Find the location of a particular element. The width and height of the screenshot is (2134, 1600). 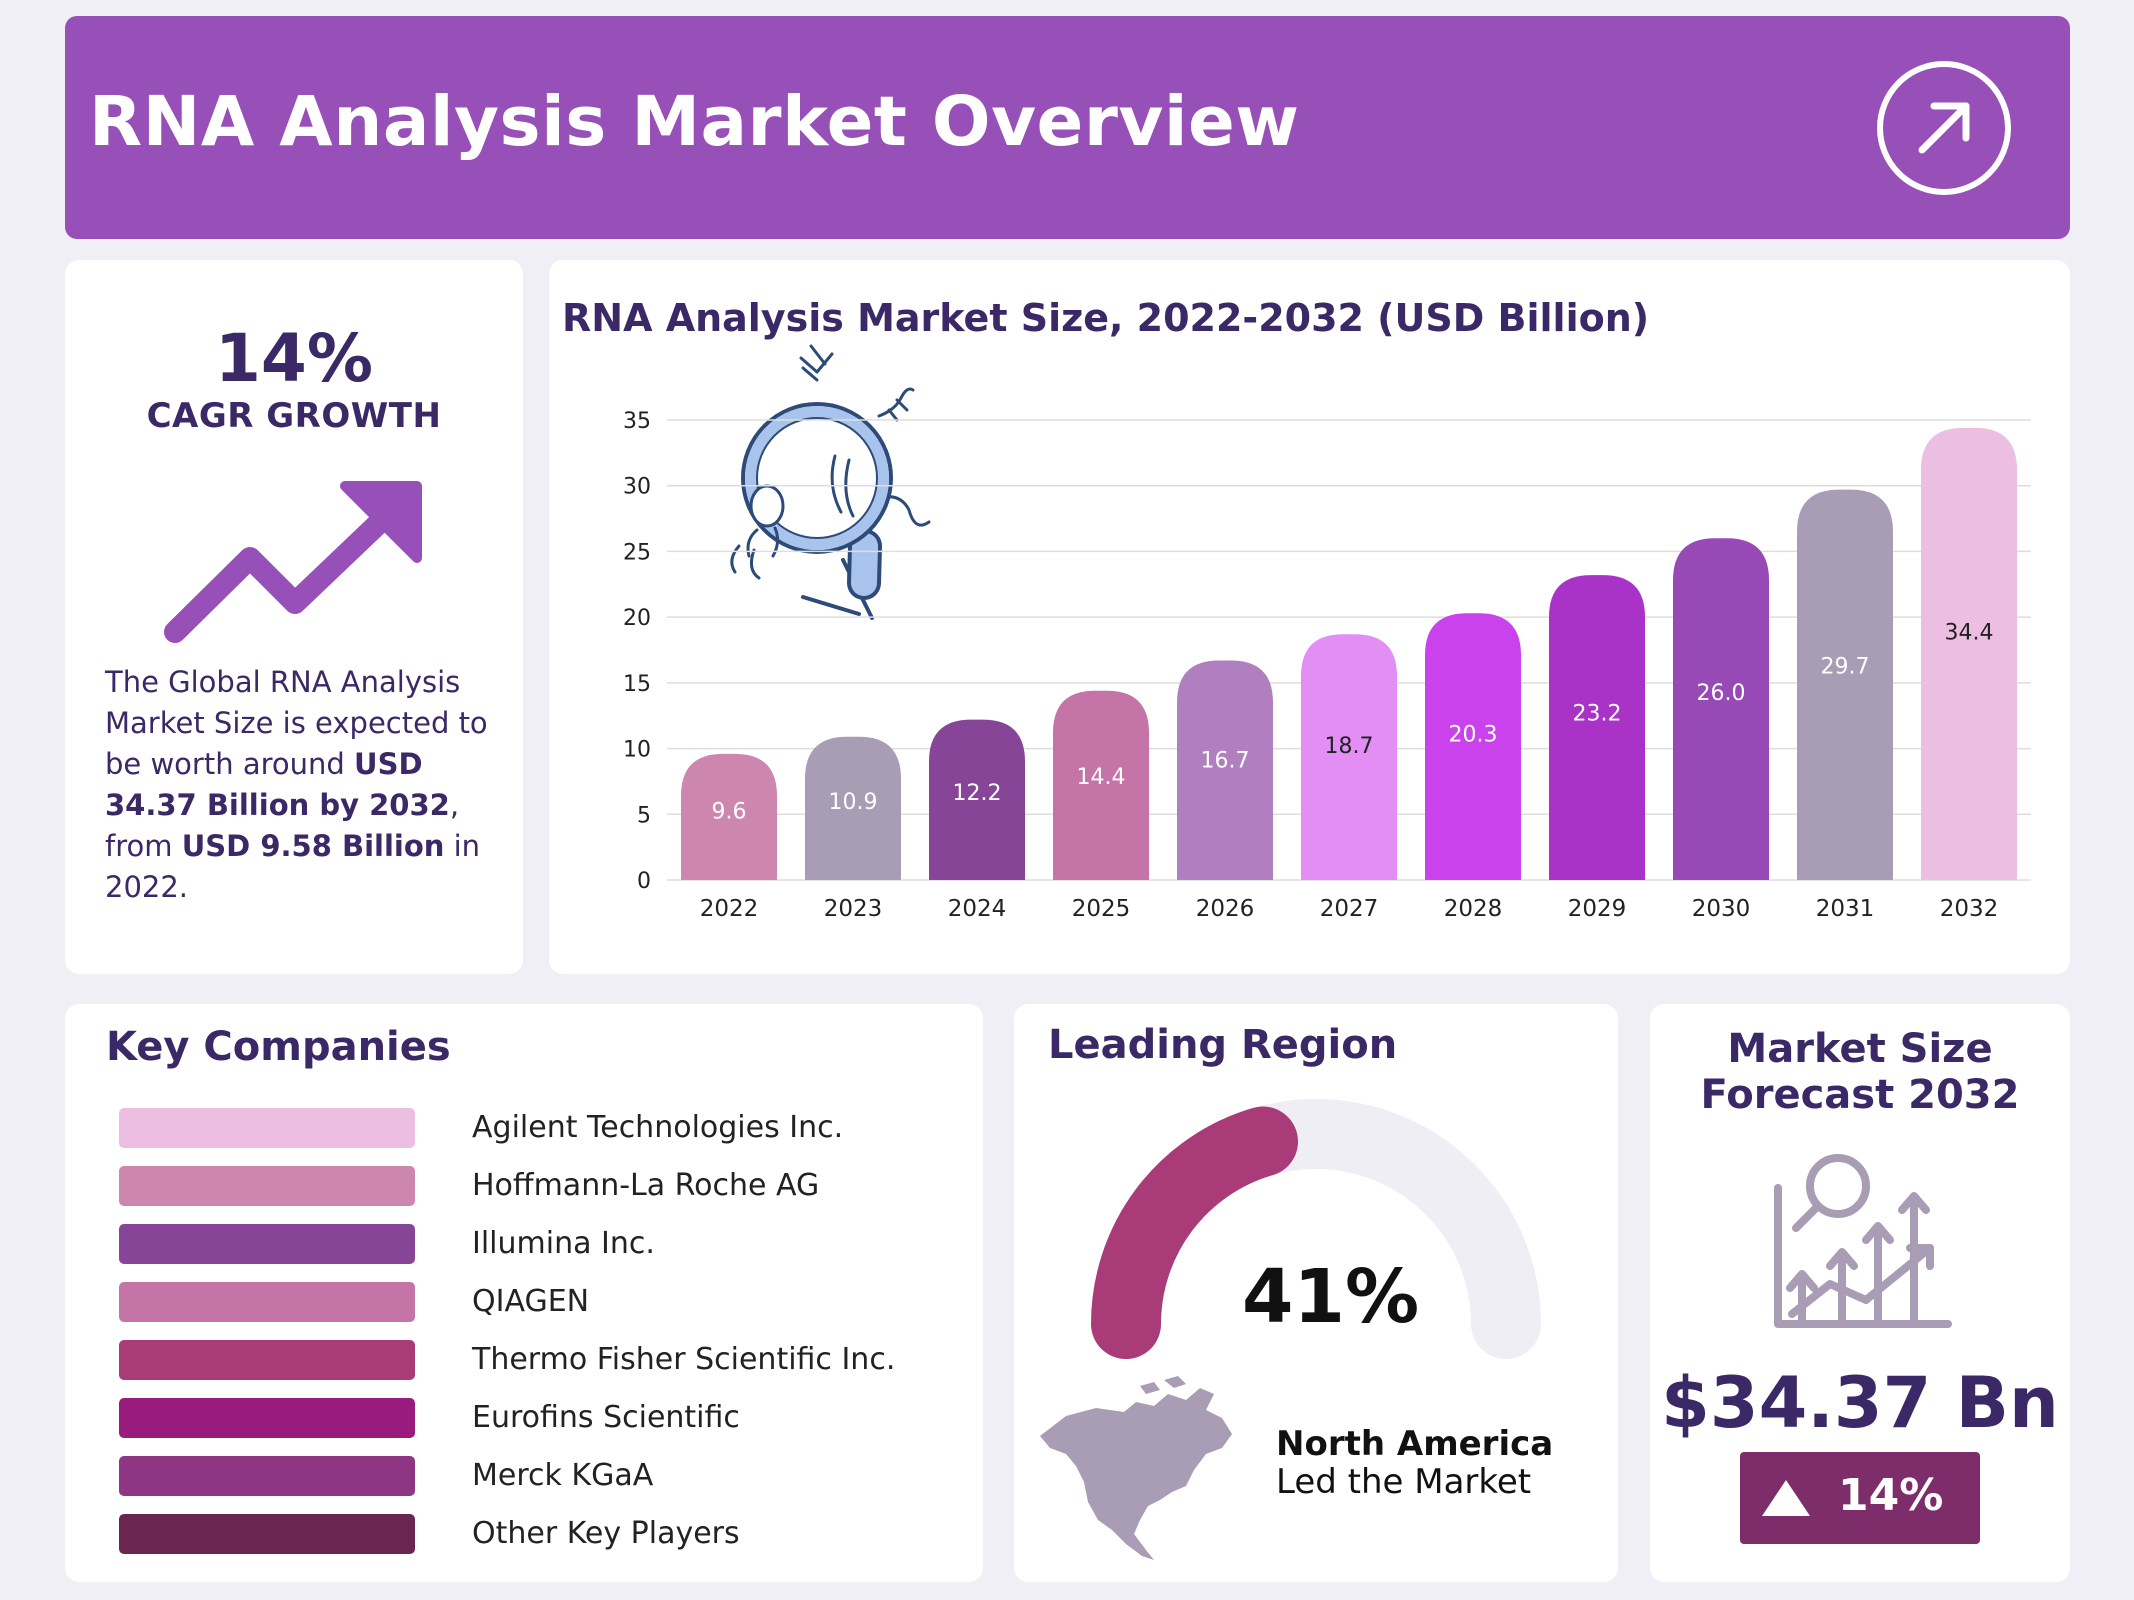

region-title: Leading Region is located at coordinates (1223, 1045).